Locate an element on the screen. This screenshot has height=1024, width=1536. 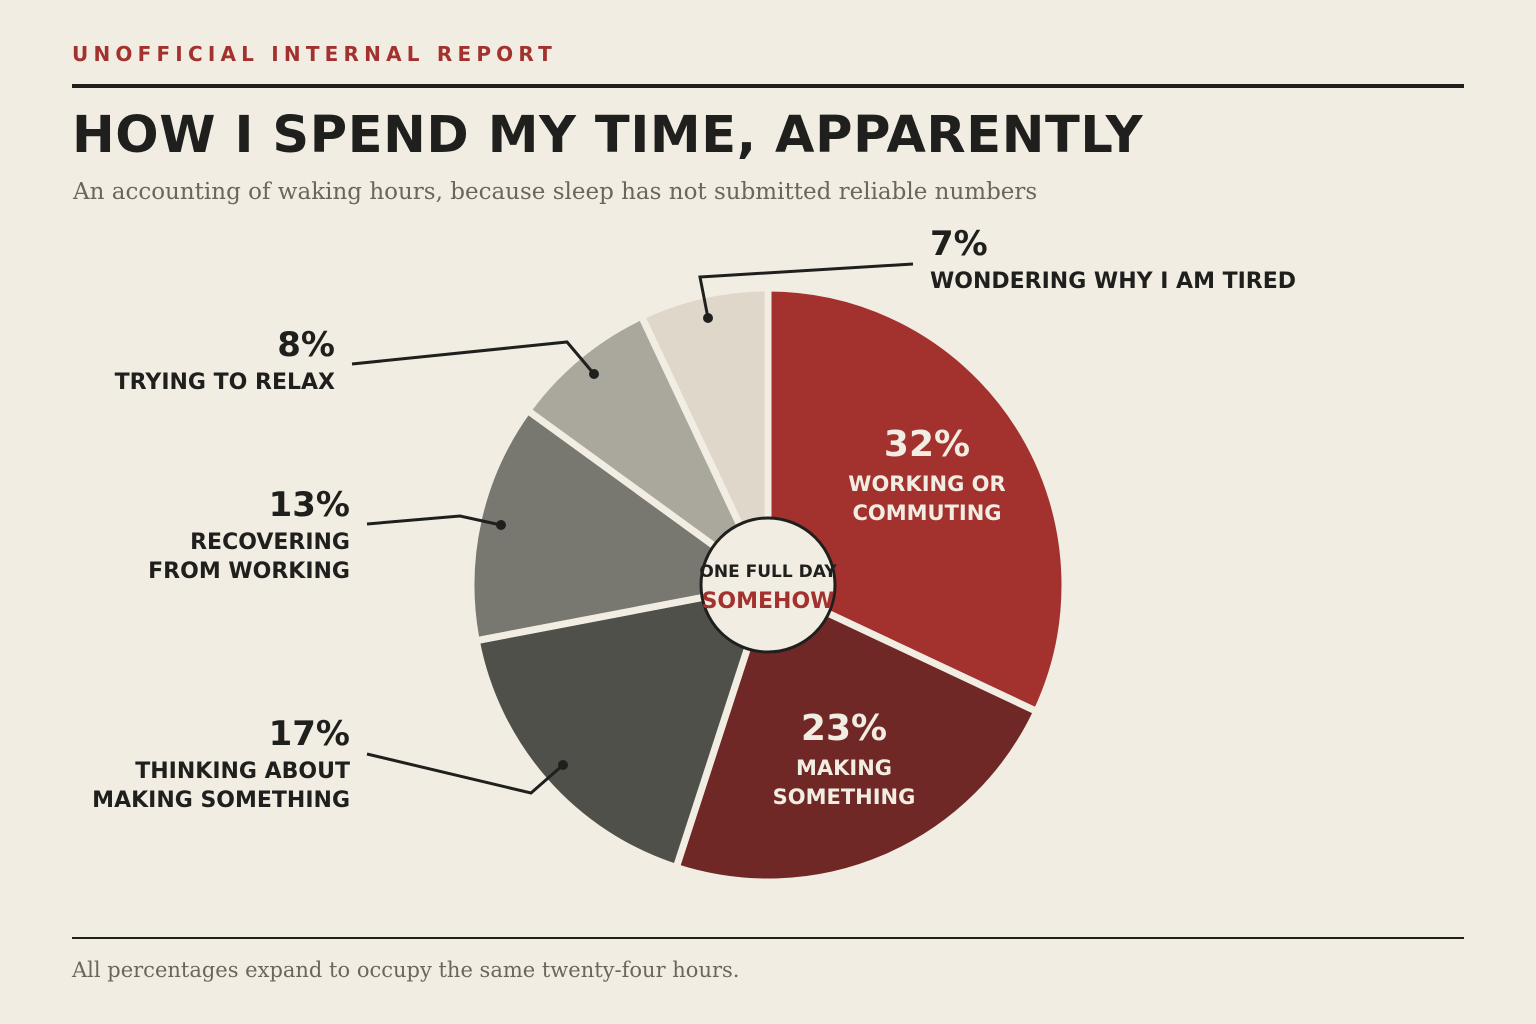
callout-leader-thinking-about-making-something is located at coordinates (465, 773).